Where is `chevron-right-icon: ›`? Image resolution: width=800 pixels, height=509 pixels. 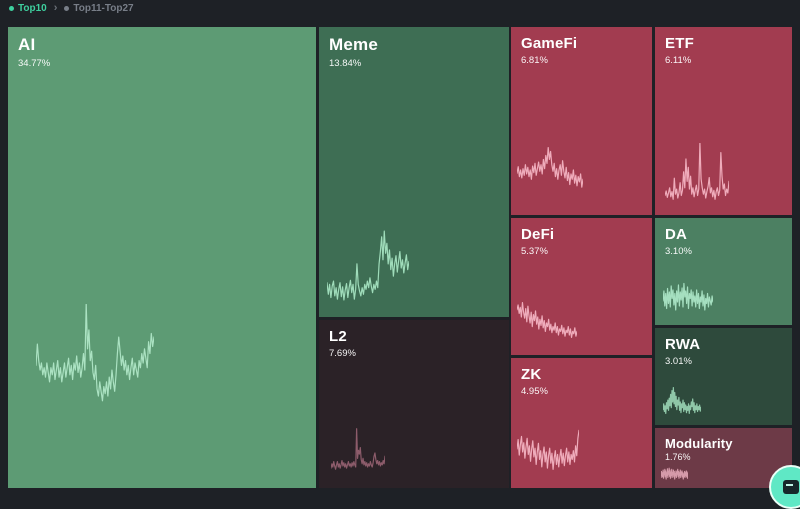 chevron-right-icon: › is located at coordinates (55, 7).